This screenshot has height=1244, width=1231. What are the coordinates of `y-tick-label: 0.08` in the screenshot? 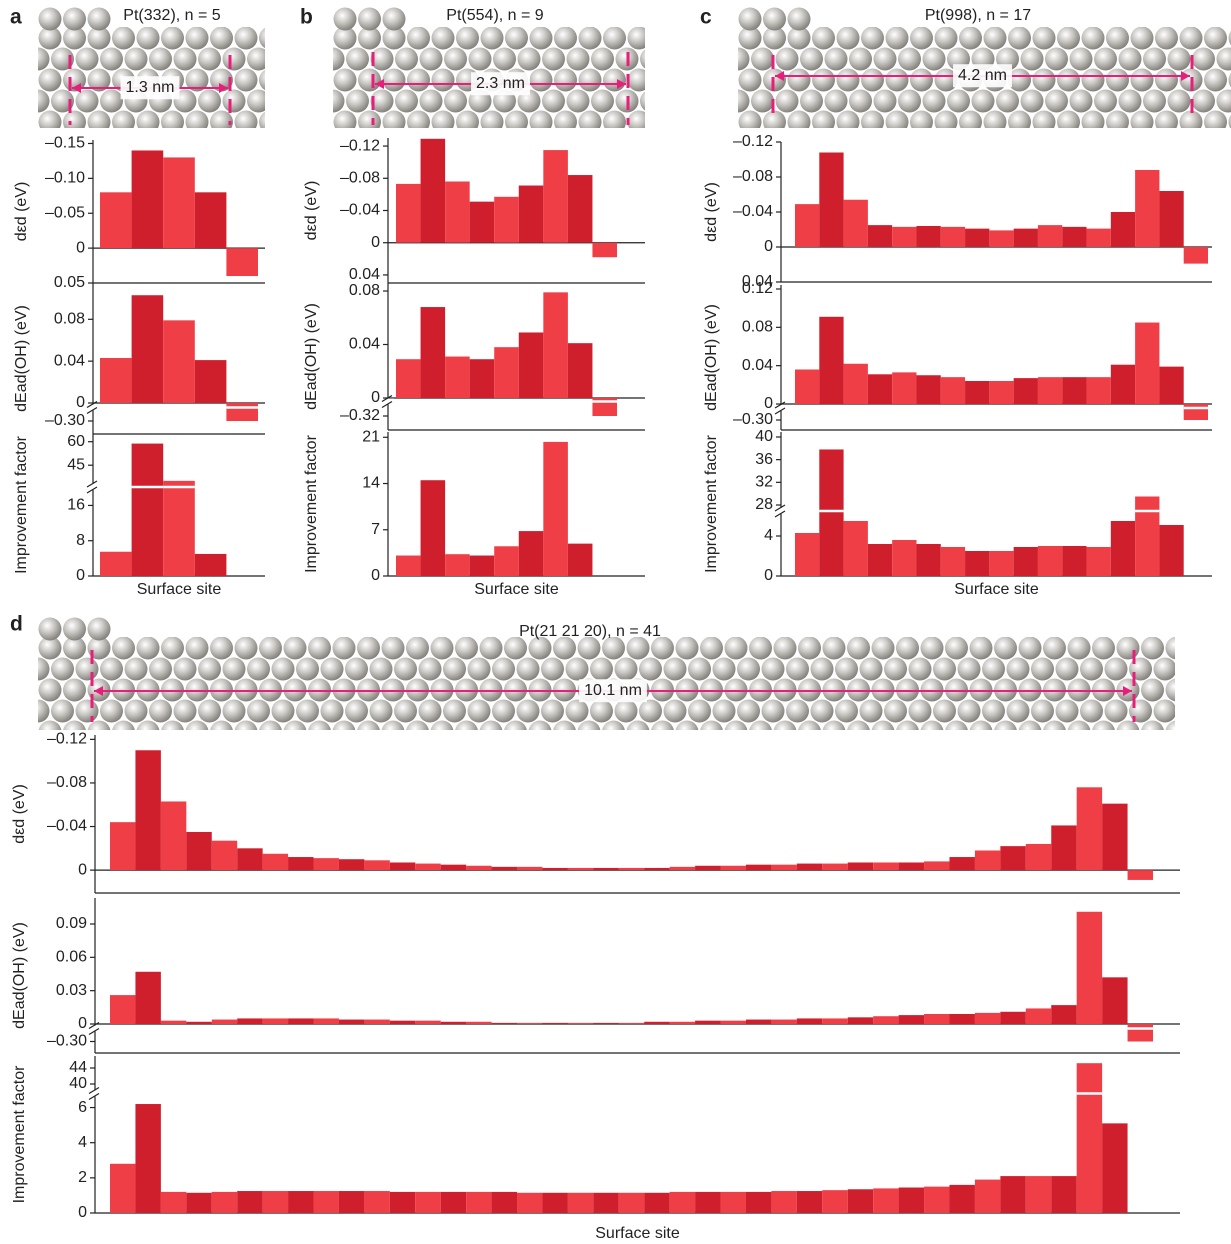 It's located at (364, 290).